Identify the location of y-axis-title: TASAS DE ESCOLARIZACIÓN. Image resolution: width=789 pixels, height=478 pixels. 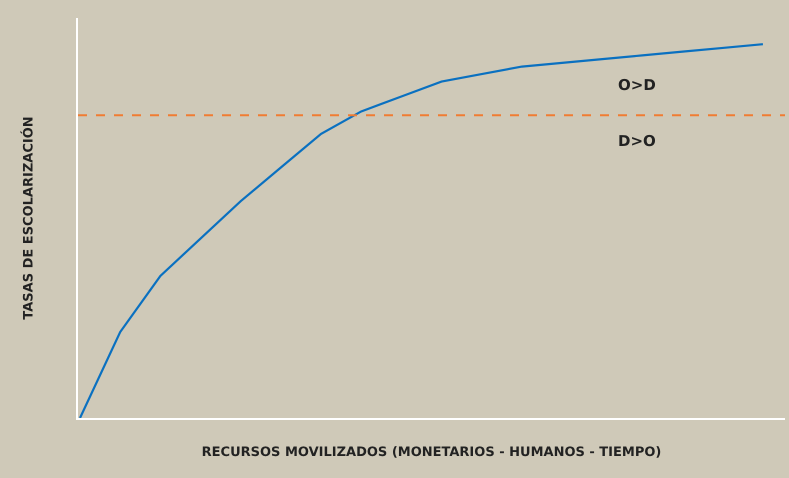
(27, 218).